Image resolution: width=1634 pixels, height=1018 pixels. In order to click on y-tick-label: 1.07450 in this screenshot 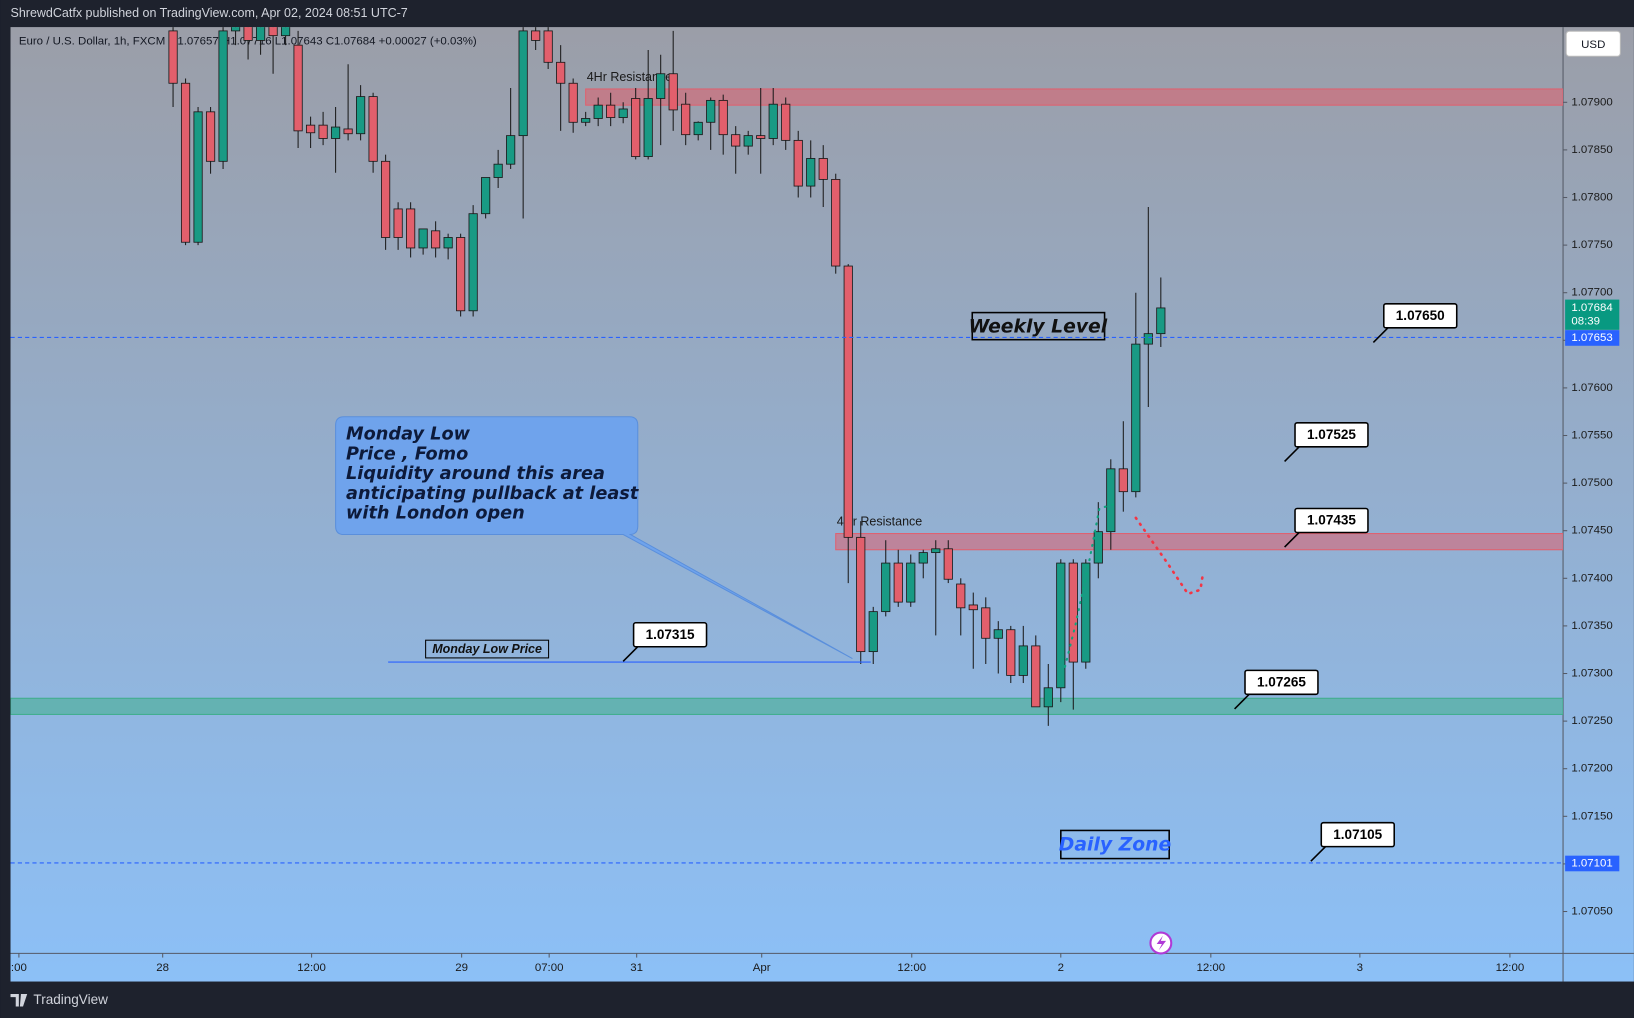, I will do `click(1591, 531)`.